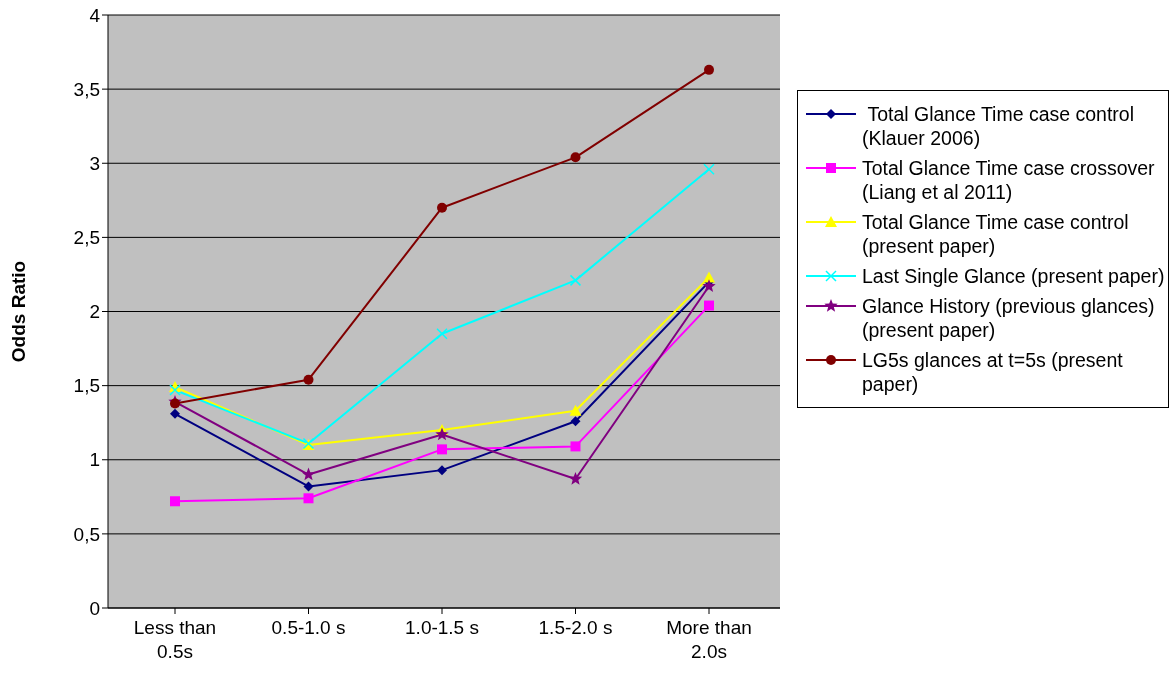 This screenshot has height=693, width=1172. What do you see at coordinates (993, 372) in the screenshot?
I see `legend-label: LG5s glances at t=5s (present paper)` at bounding box center [993, 372].